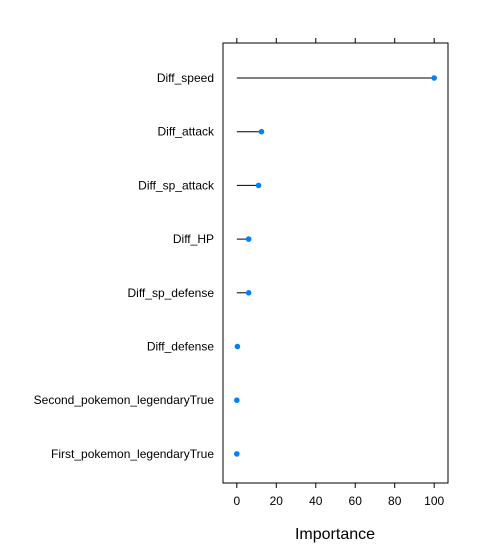  I want to click on category-label: Diff_HP, so click(193, 239).